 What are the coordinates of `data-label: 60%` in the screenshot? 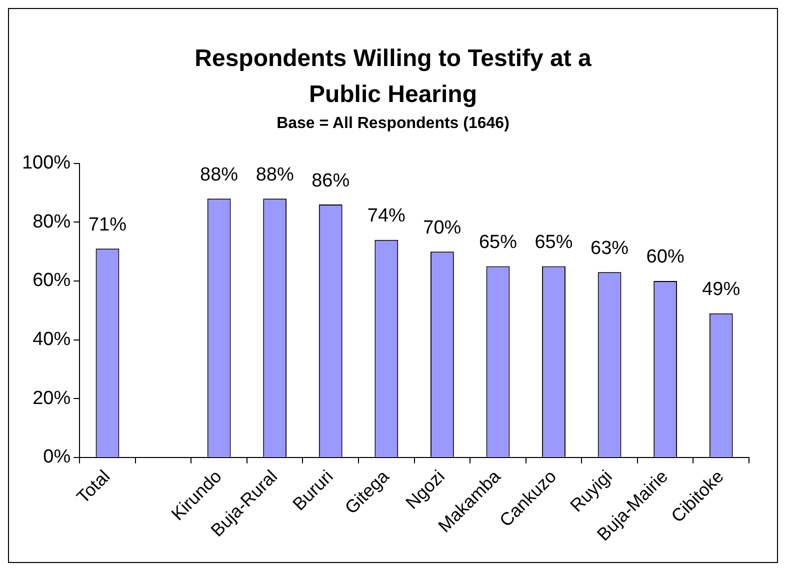 It's located at (665, 257).